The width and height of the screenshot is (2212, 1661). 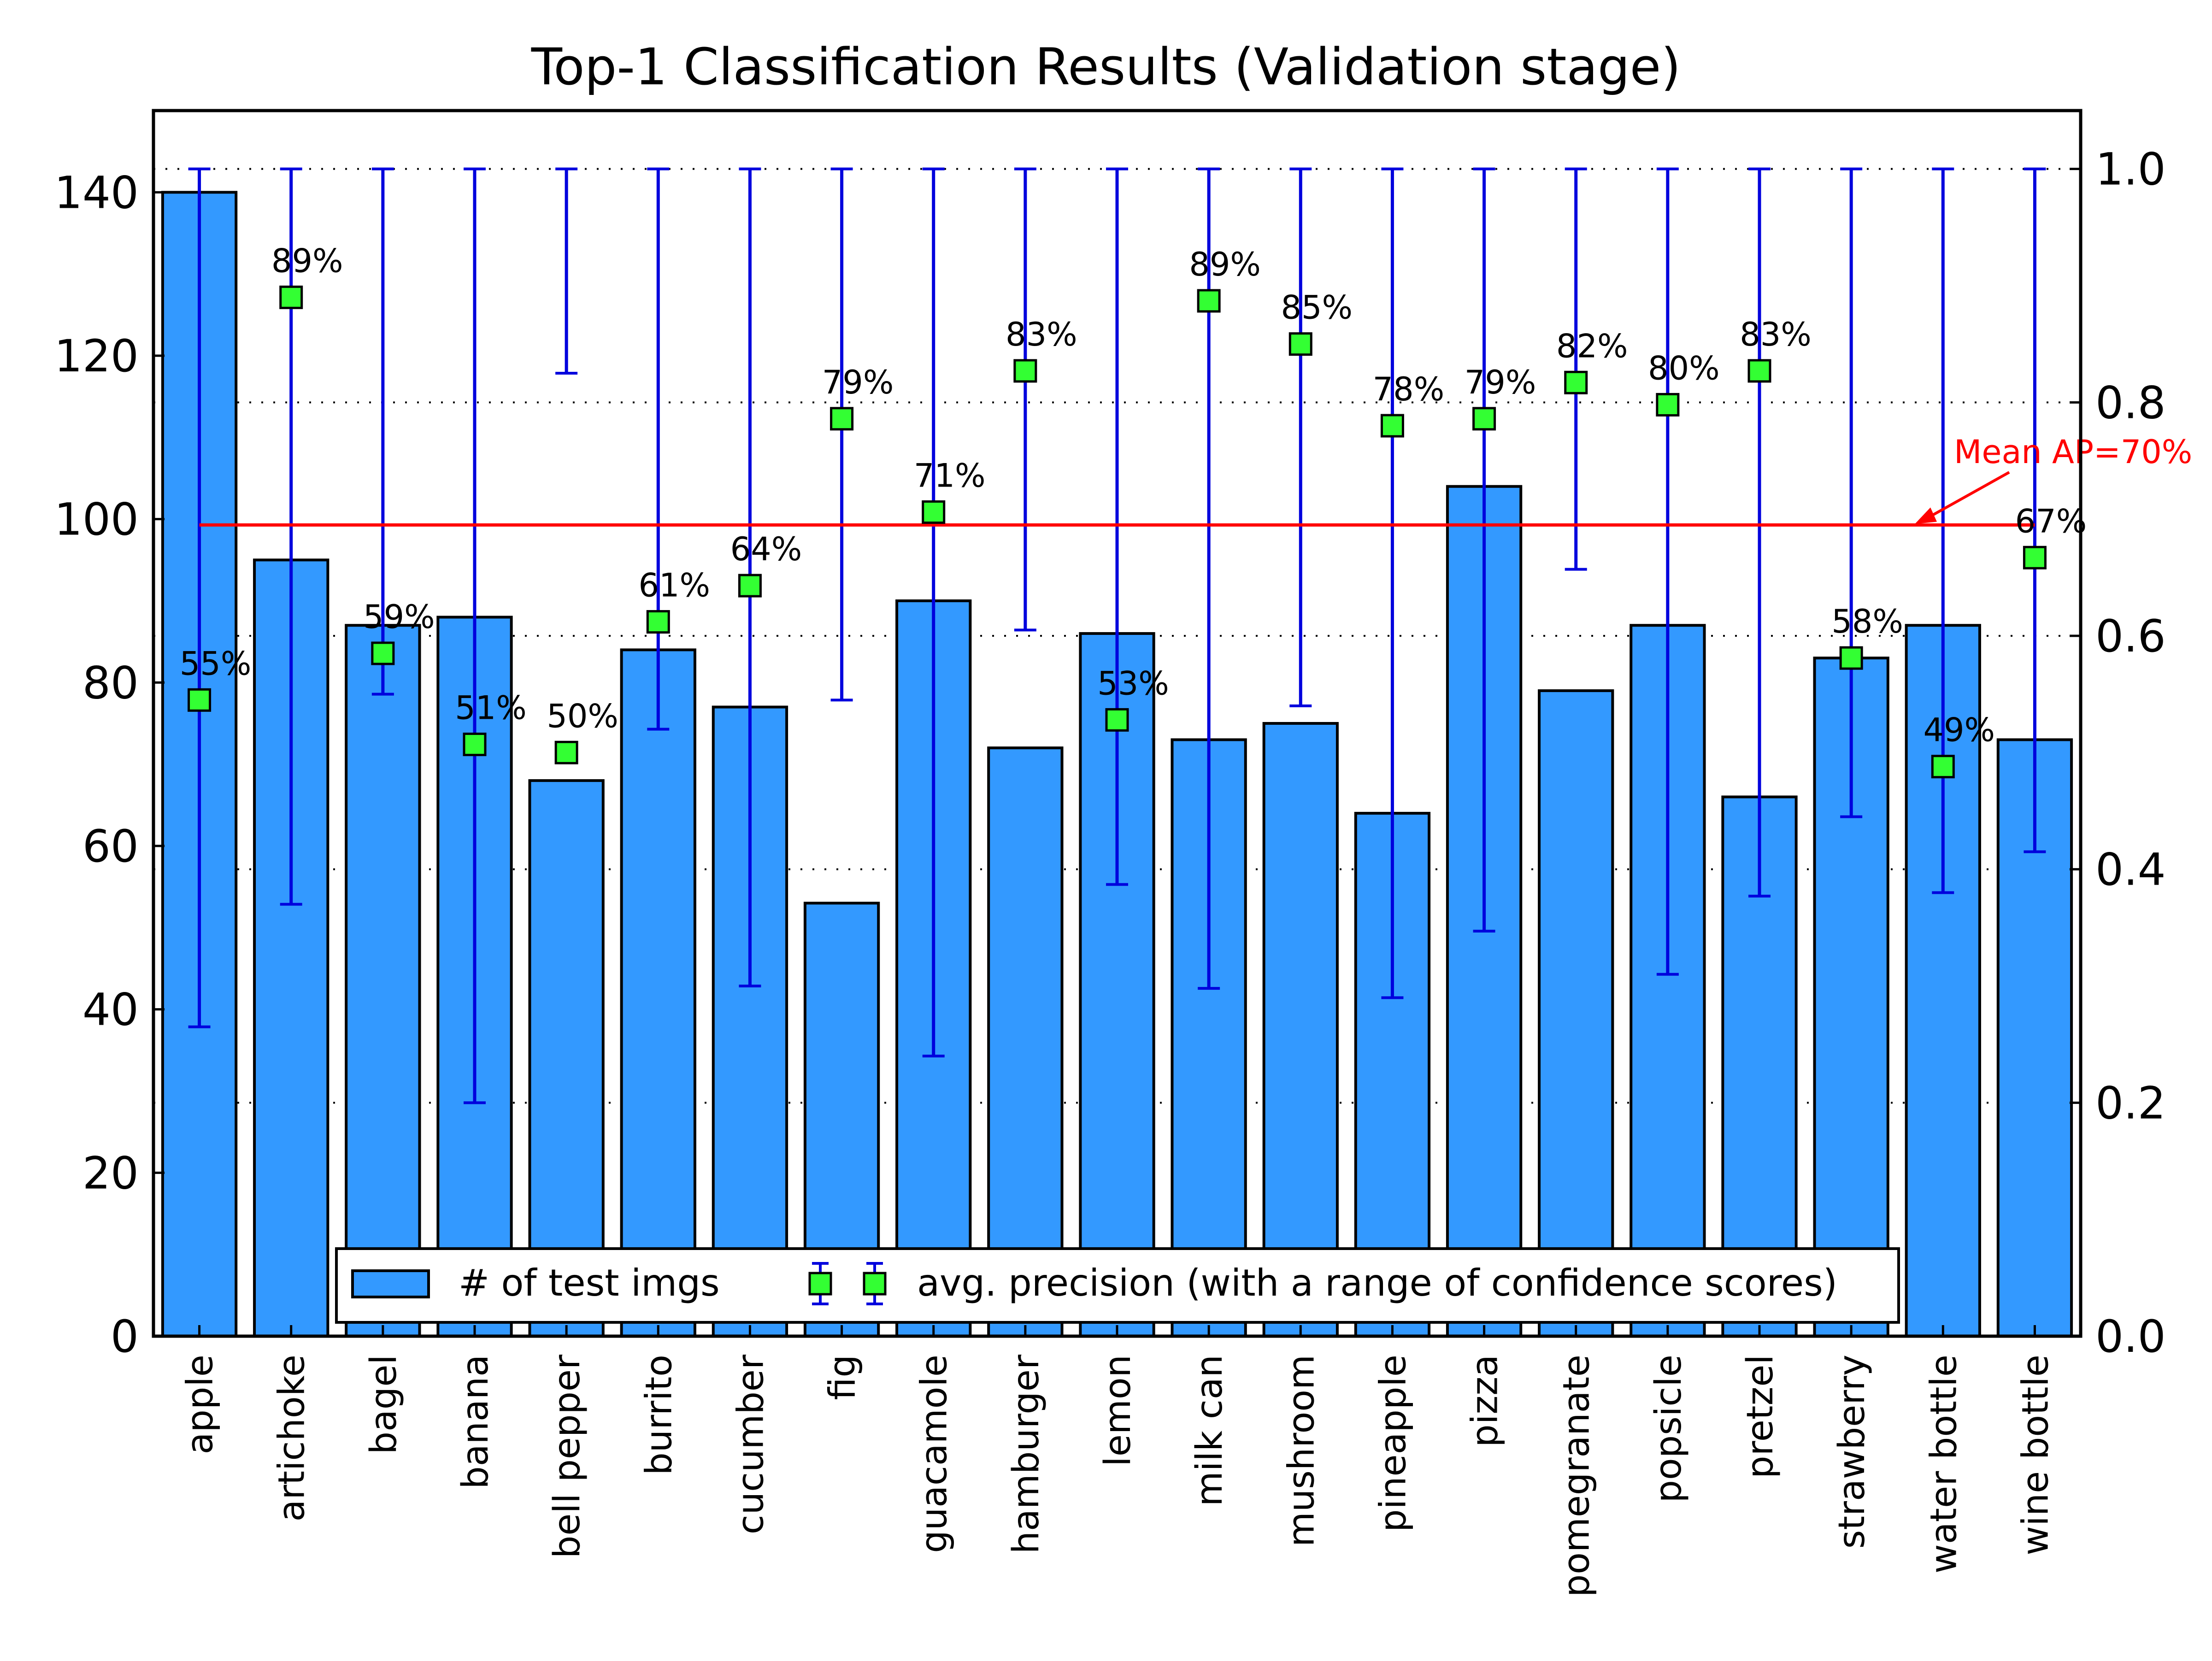 What do you see at coordinates (674, 586) in the screenshot?
I see `precision-label: 61%` at bounding box center [674, 586].